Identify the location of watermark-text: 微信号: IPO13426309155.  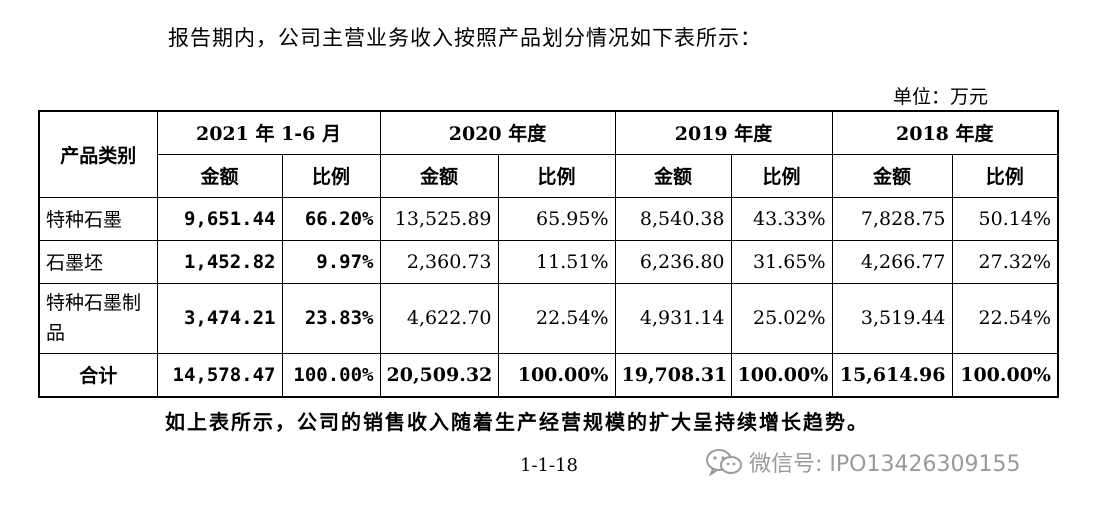
(885, 464).